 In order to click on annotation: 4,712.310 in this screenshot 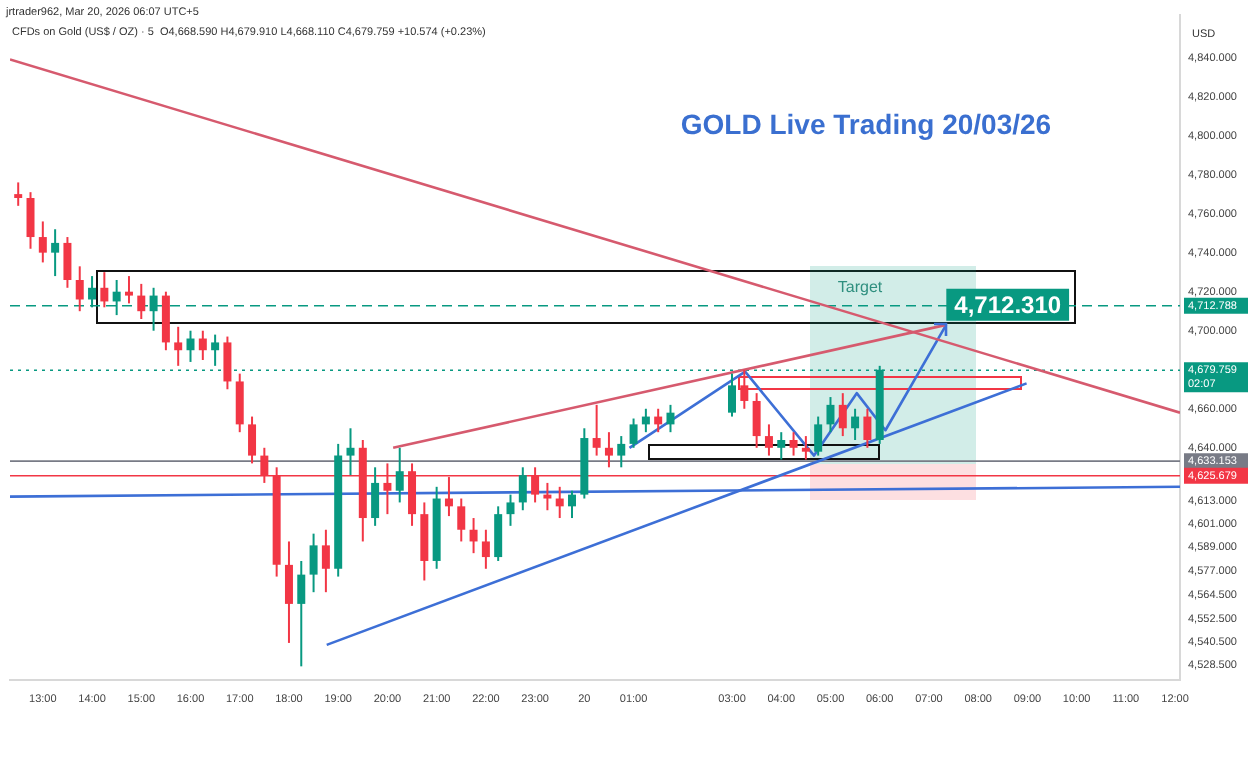, I will do `click(1008, 305)`.